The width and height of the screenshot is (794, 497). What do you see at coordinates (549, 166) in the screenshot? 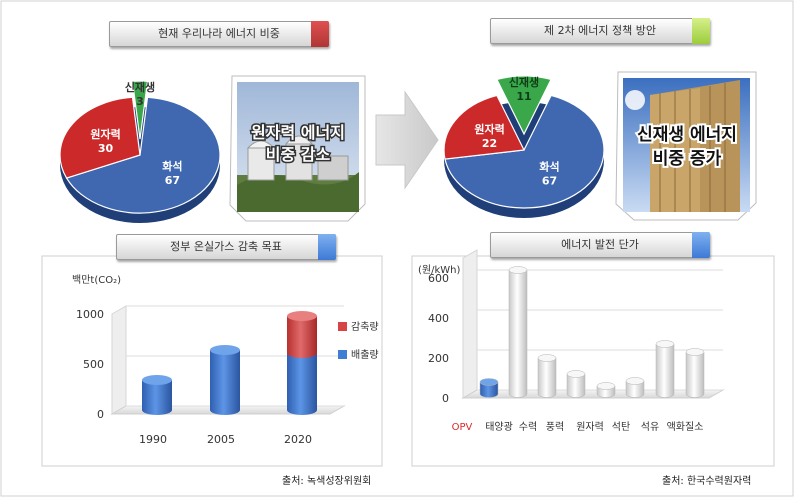
I see `policy-slice-label-fossil: 화석` at bounding box center [549, 166].